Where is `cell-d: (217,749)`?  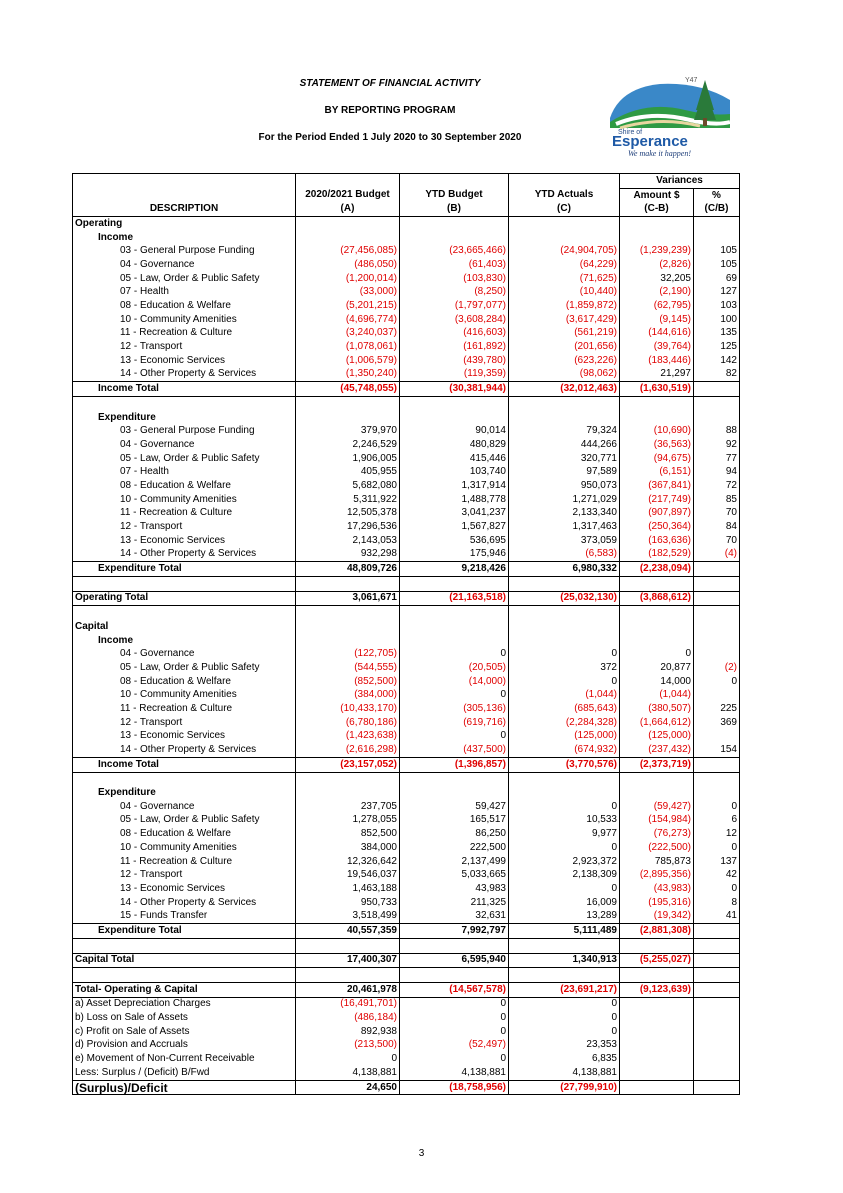
cell-d: (217,749) is located at coordinates (656, 499).